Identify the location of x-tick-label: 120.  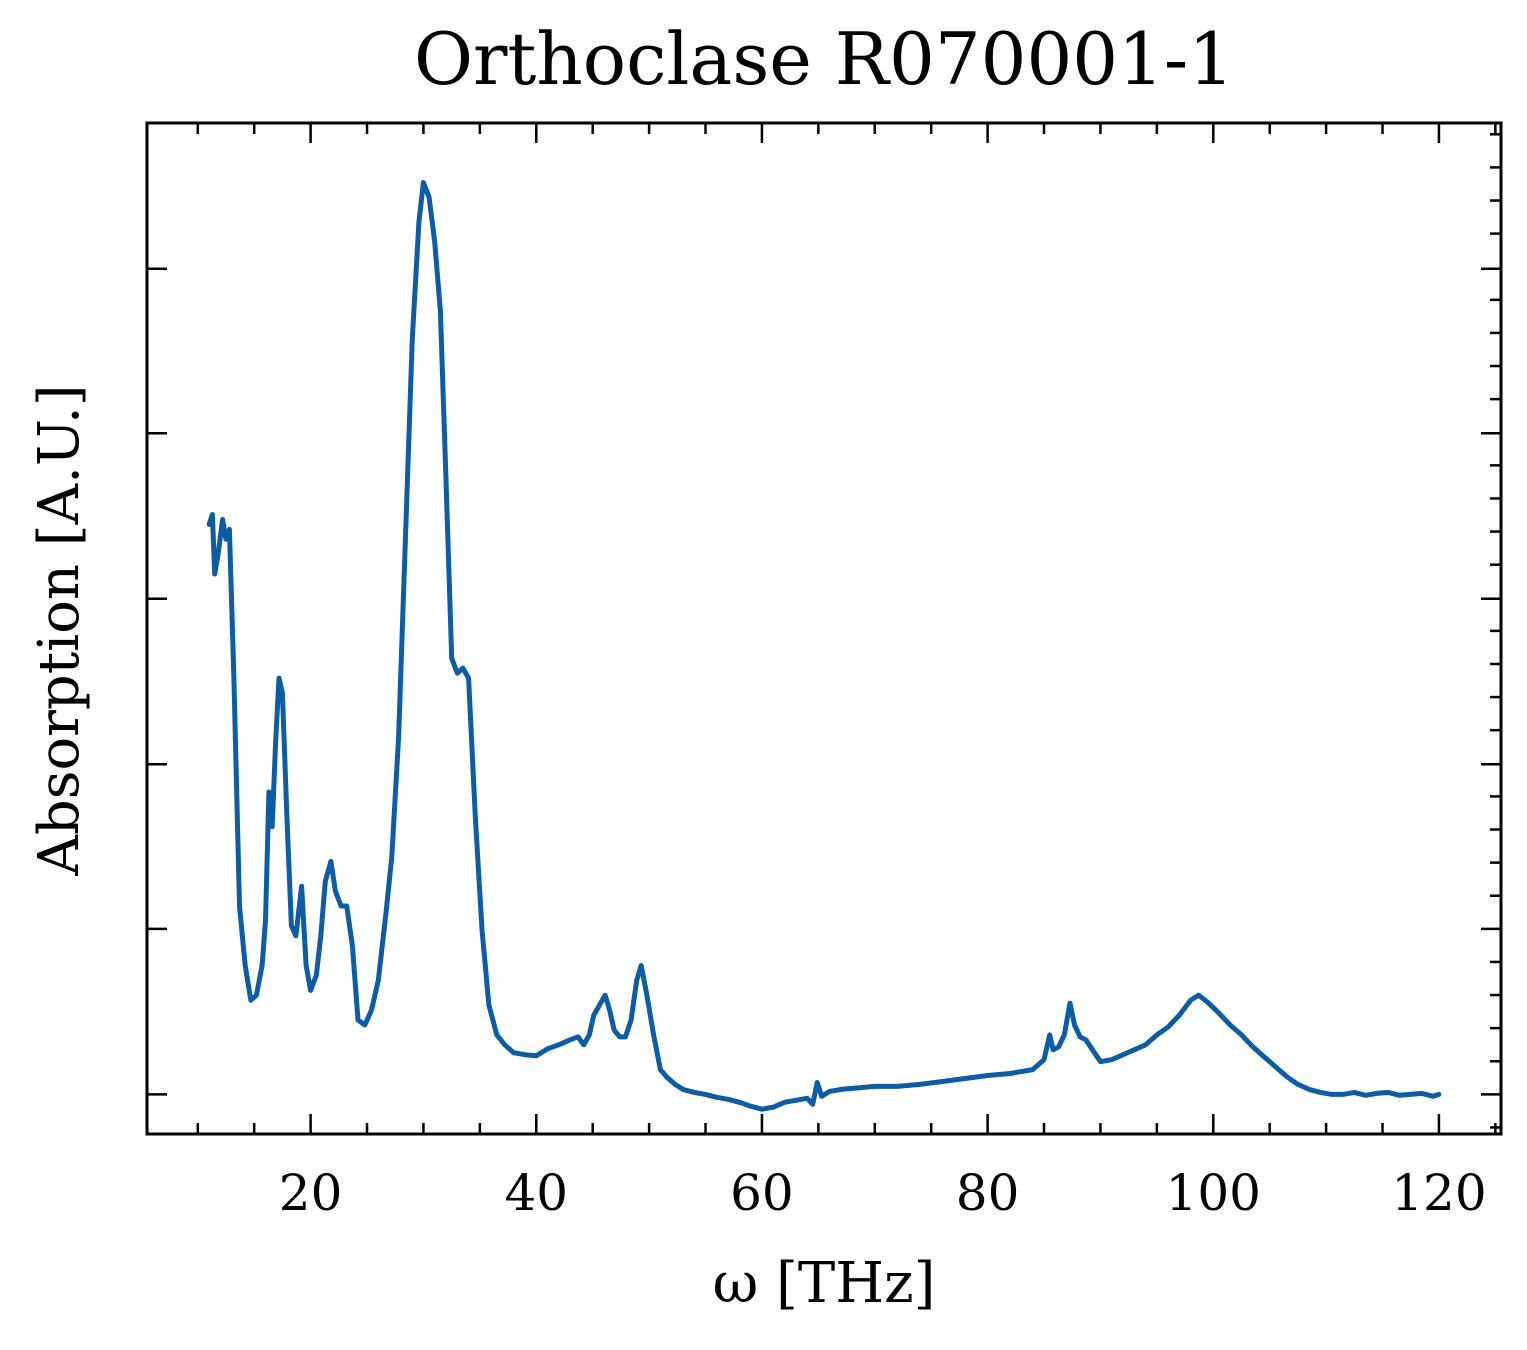
(1438, 1193).